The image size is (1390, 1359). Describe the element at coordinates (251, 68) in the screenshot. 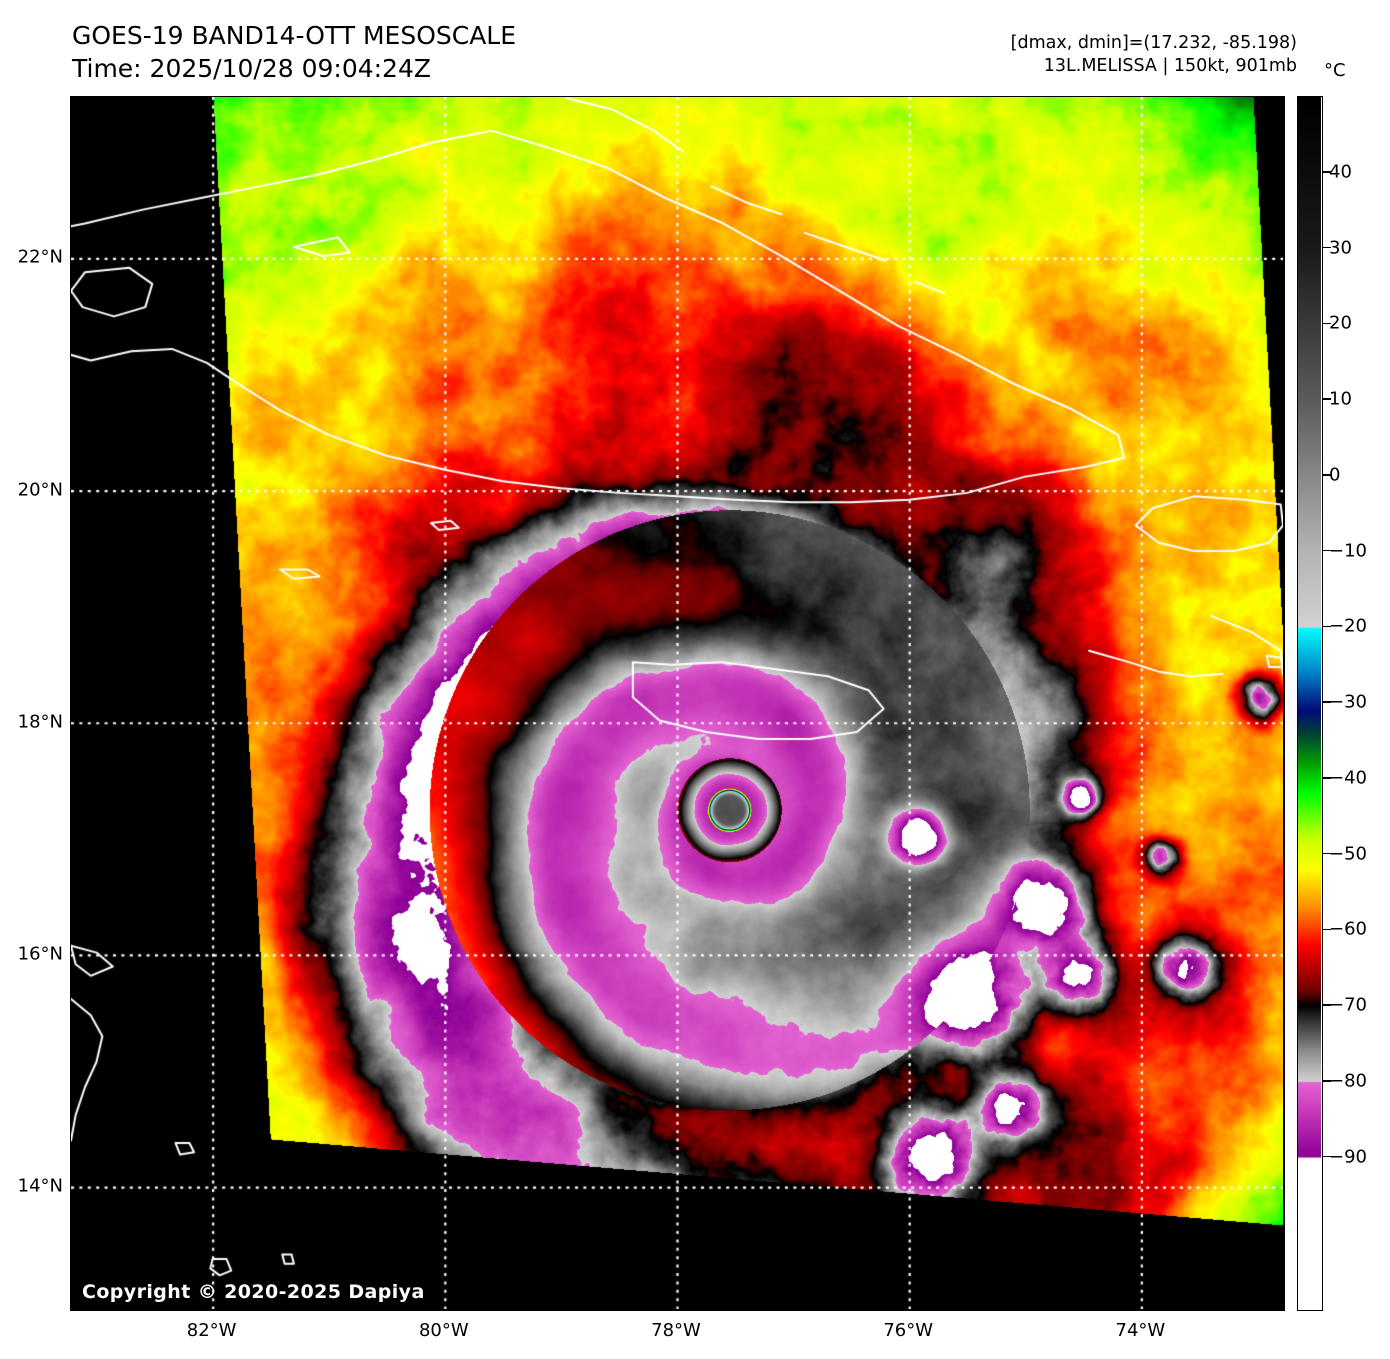

I see `observation-time: Time: 2025/10/28 09:04:24Z` at that location.